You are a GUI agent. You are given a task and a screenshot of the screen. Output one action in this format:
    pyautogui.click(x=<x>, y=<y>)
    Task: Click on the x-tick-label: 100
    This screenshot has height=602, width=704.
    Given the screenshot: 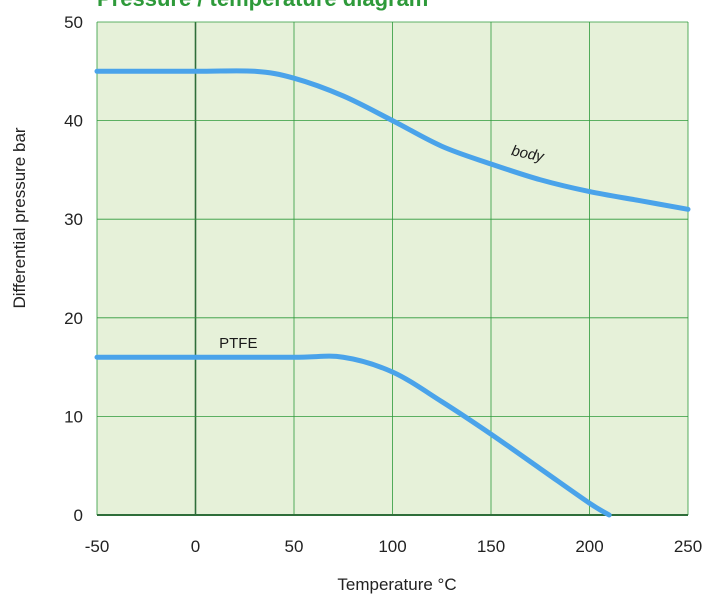 What is the action you would take?
    pyautogui.click(x=392, y=546)
    